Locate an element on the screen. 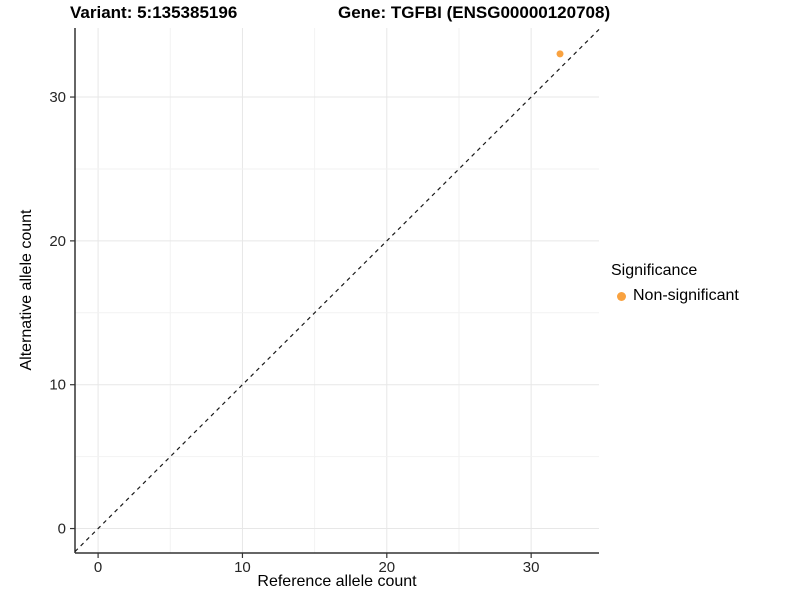  y-axis-title: Alternative allele count is located at coordinates (26, 290).